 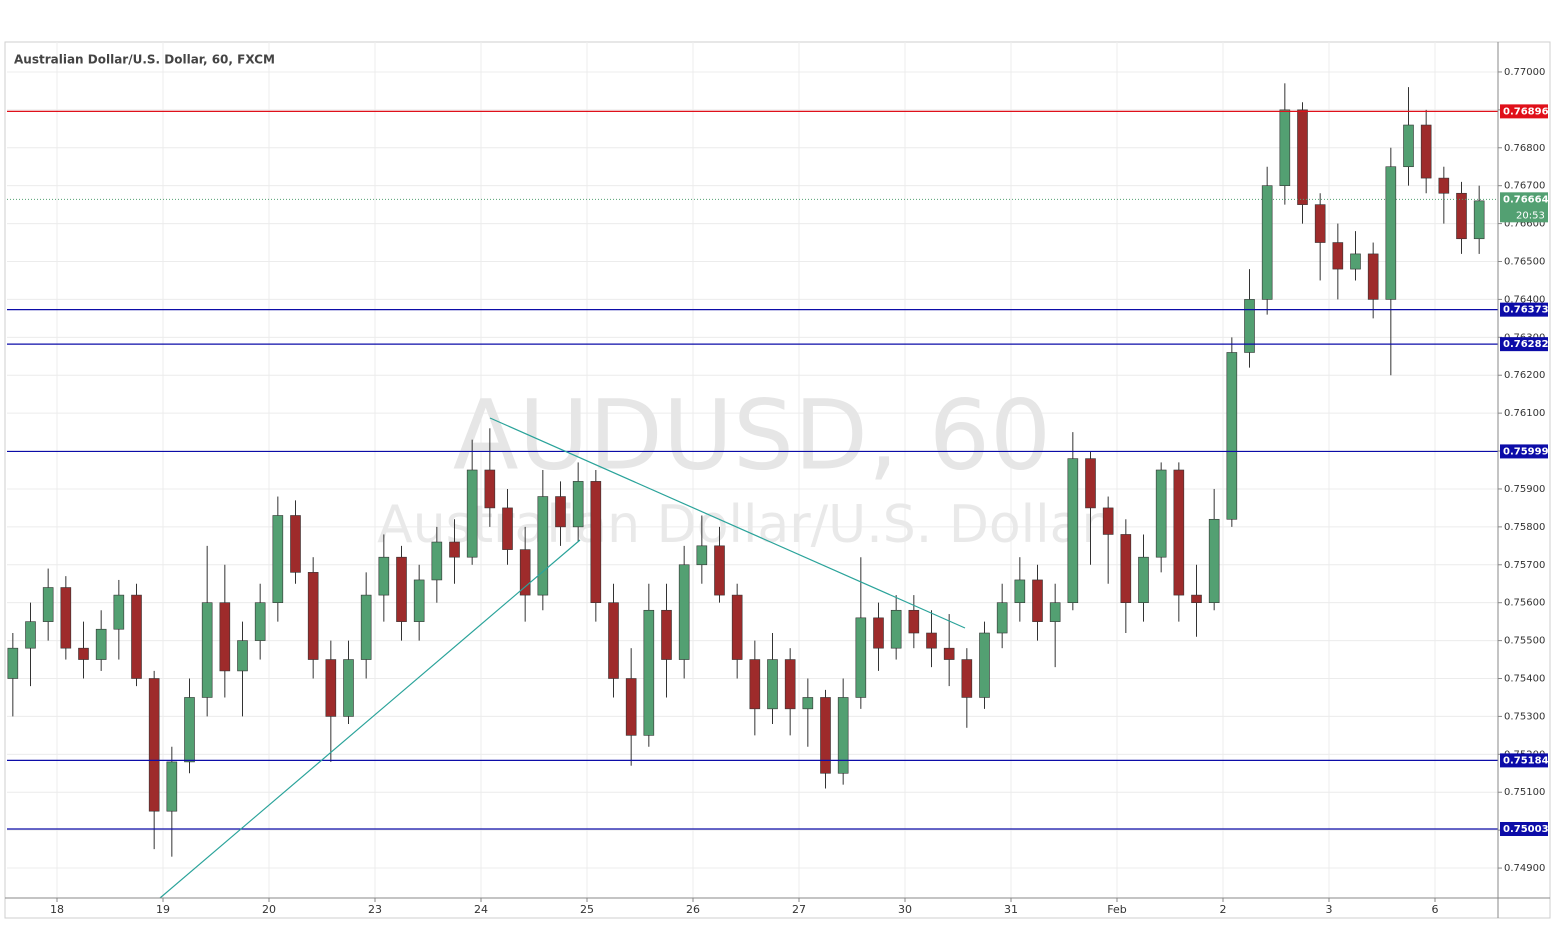 I want to click on last-price-label: 0.76664, so click(x=1526, y=199).